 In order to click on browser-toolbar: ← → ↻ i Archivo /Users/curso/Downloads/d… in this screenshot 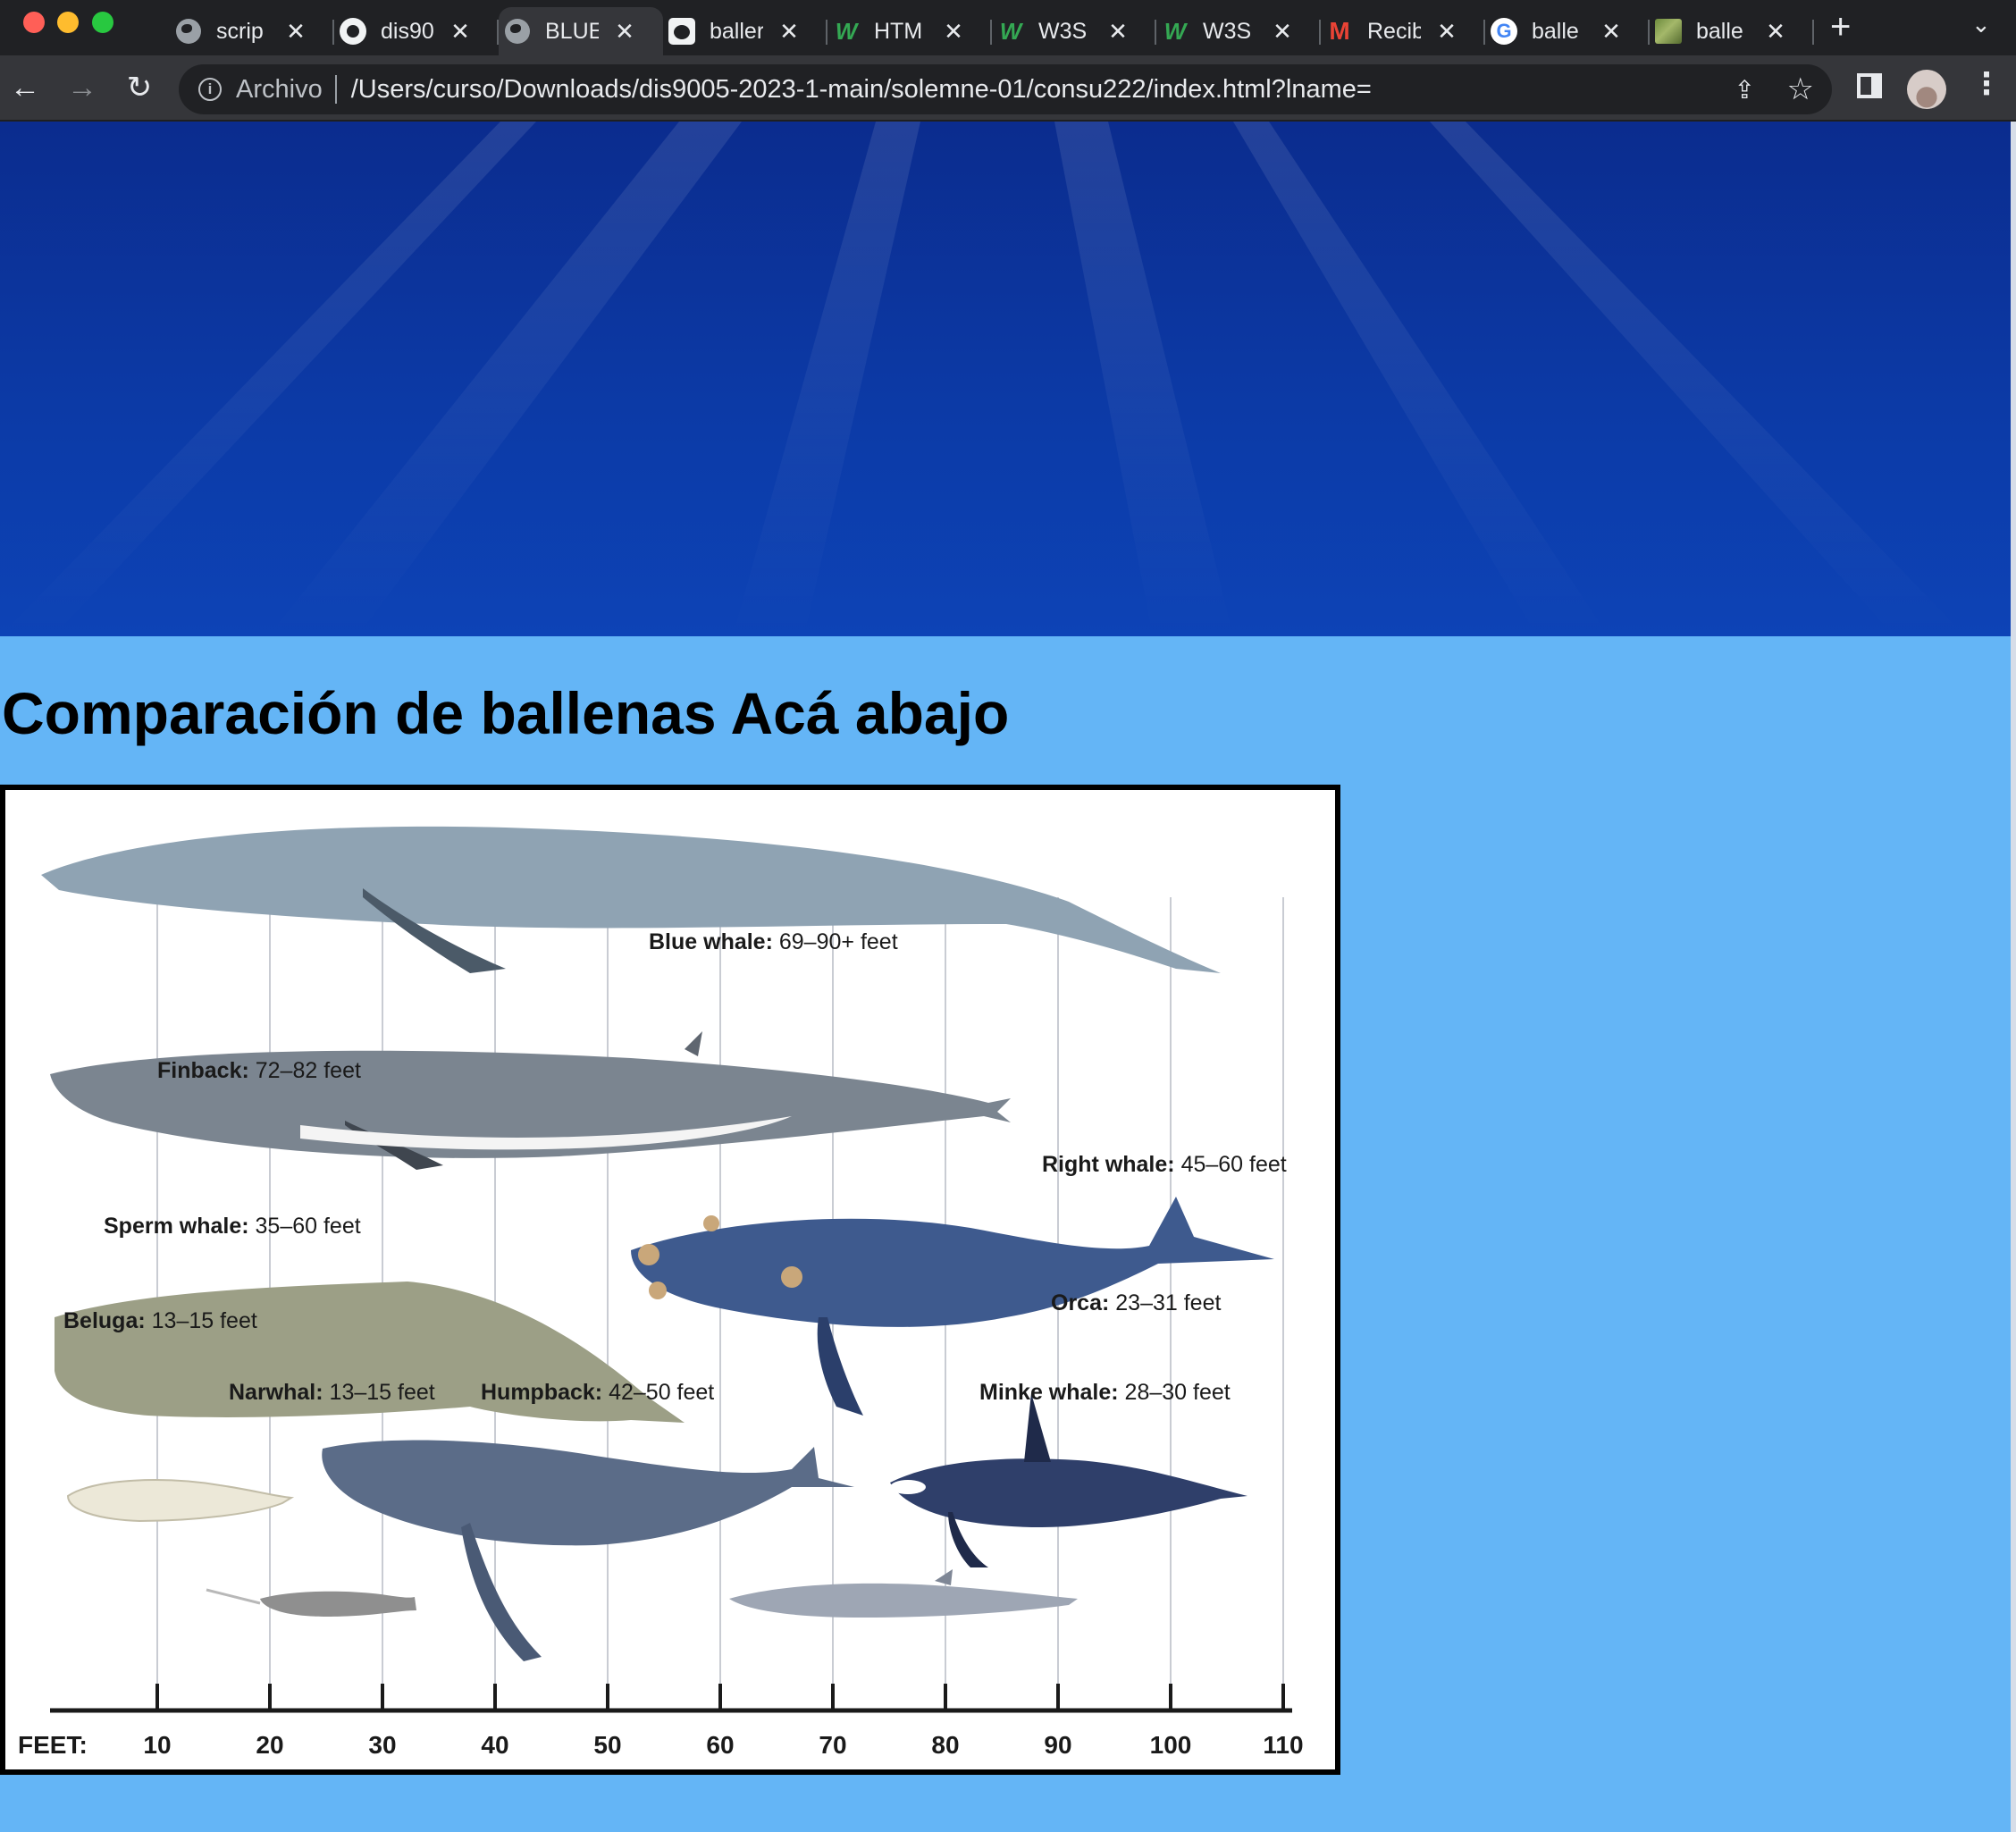, I will do `click(1008, 88)`.